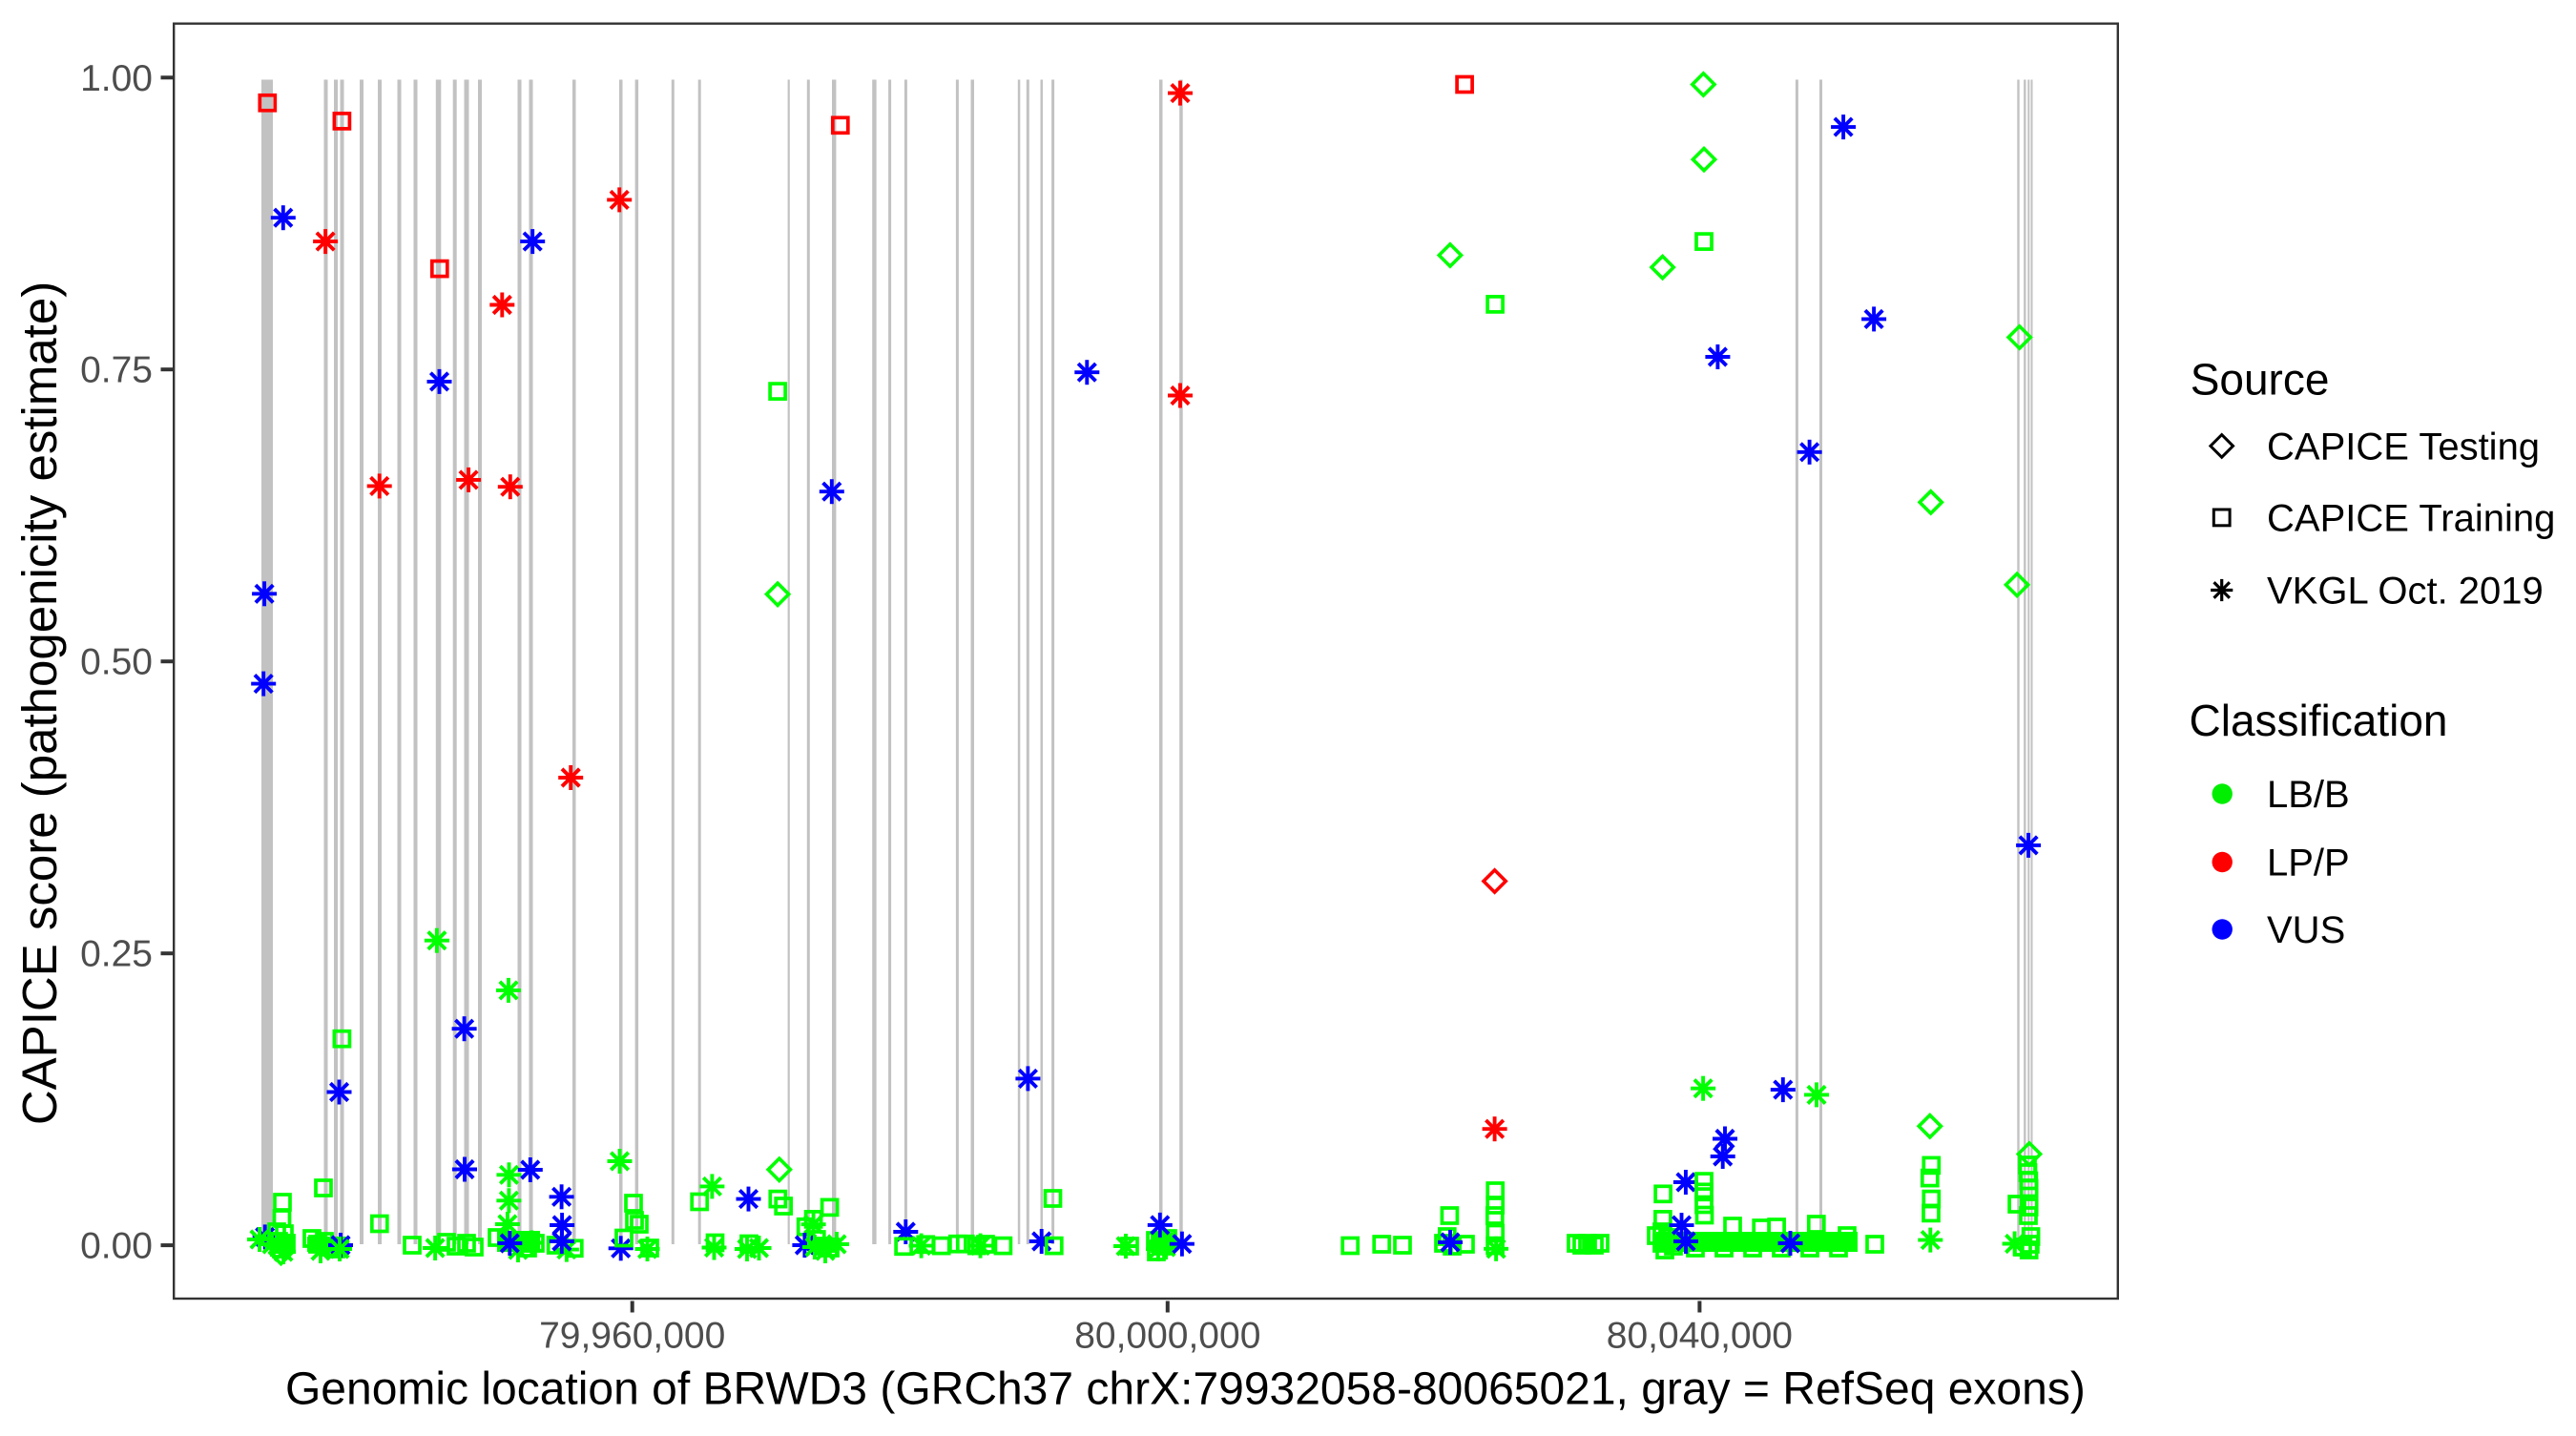  What do you see at coordinates (116, 78) in the screenshot?
I see `svg-text: 1.00` at bounding box center [116, 78].